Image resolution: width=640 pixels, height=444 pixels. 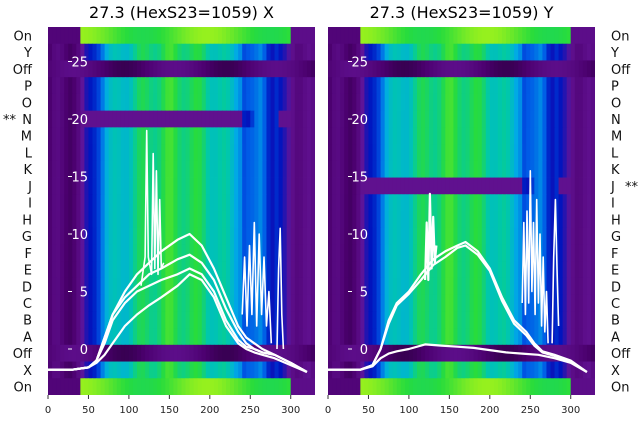 What do you see at coordinates (615, 337) in the screenshot?
I see `row-label: A` at bounding box center [615, 337].